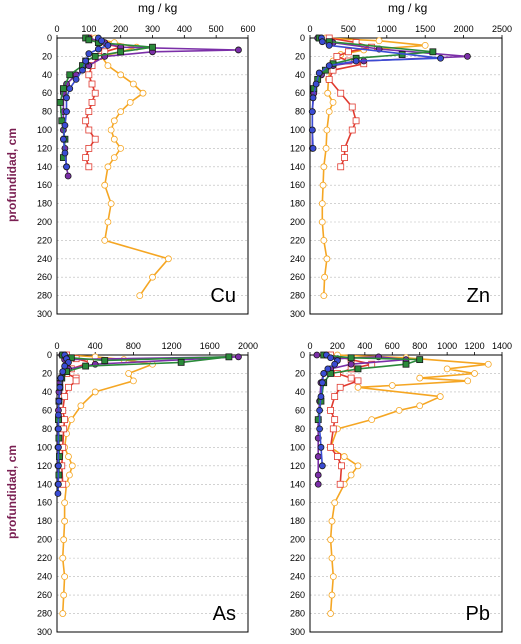 The image size is (521, 644). I want to click on y-tick-label: 100, so click(44, 130).